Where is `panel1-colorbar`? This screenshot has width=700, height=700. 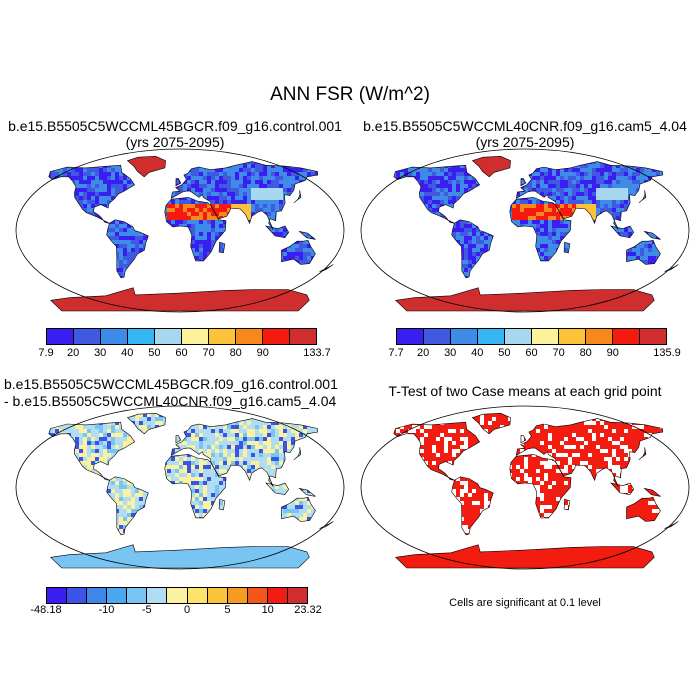
panel1-colorbar is located at coordinates (181, 336).